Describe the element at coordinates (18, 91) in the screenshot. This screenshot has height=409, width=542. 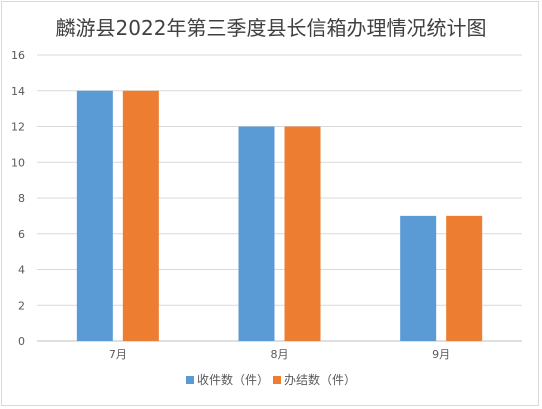
I see `y-tick-label: 14` at that location.